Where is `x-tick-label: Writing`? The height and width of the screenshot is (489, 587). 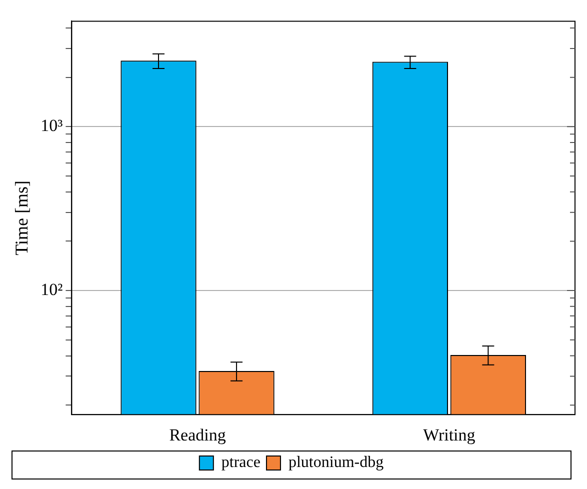 x-tick-label: Writing is located at coordinates (449, 434).